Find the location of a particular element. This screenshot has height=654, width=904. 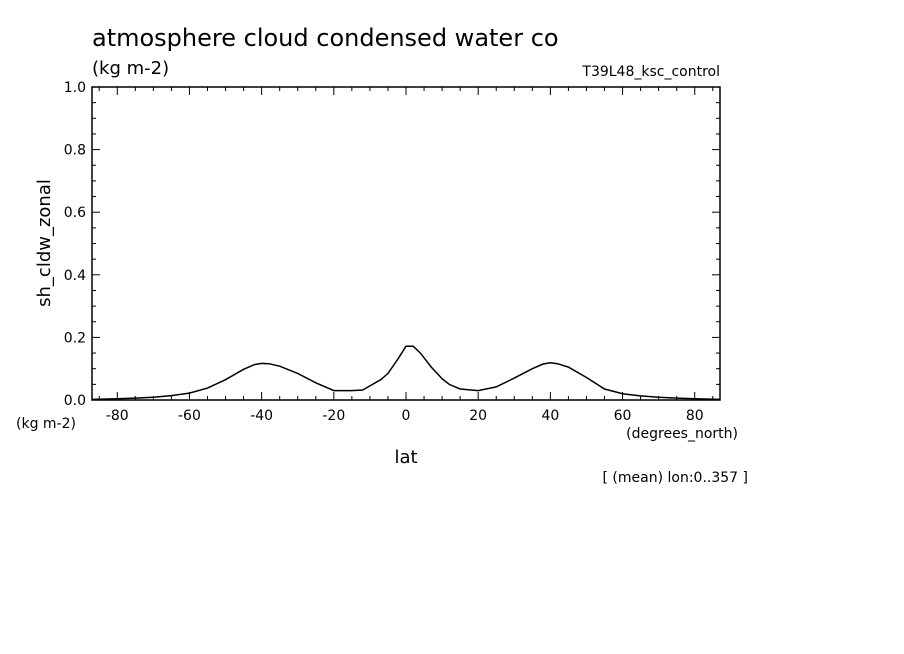

y-tick-label: 0.8 is located at coordinates (75, 151).